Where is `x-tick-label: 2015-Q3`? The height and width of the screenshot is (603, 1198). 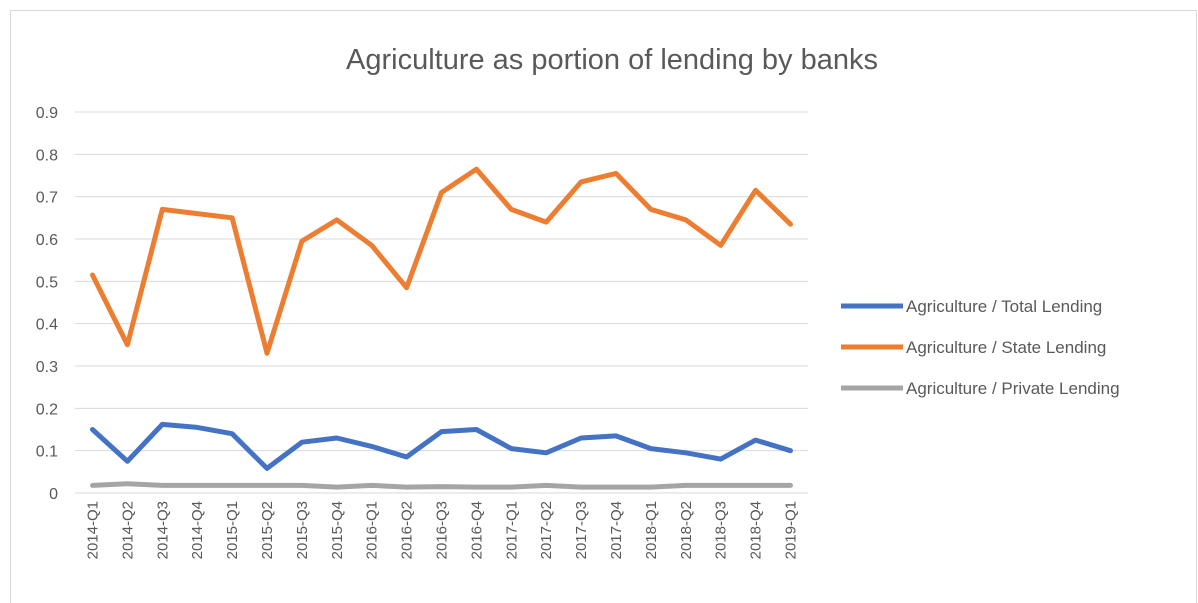 x-tick-label: 2015-Q3 is located at coordinates (302, 530).